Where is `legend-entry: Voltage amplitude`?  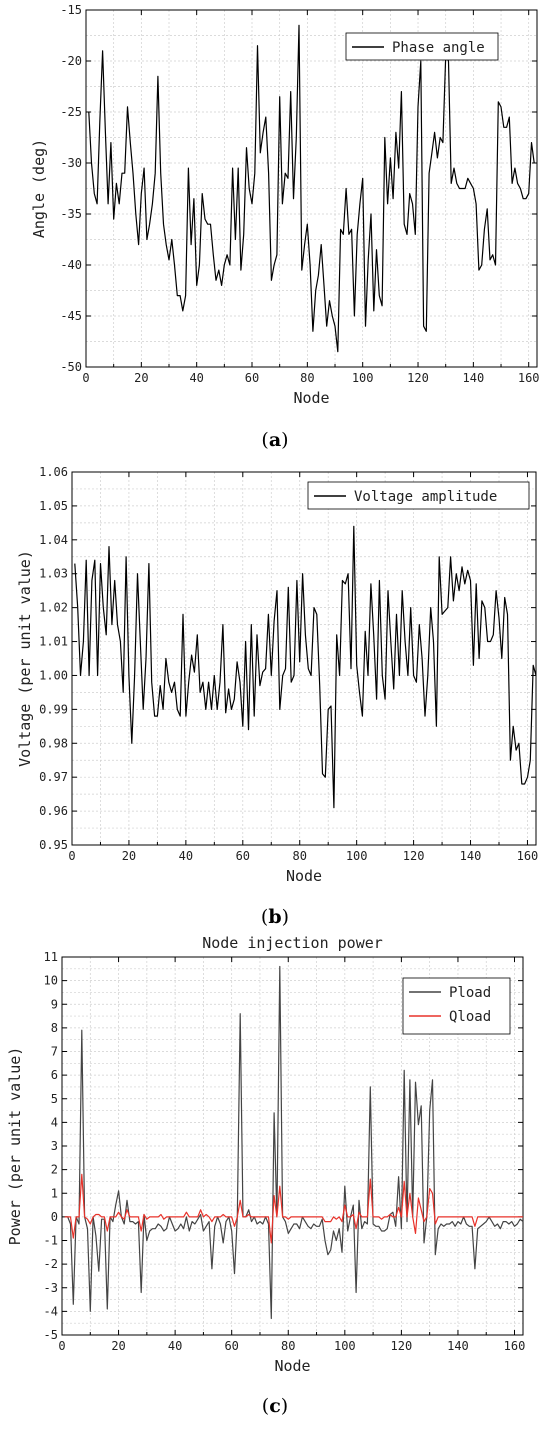
legend-entry: Voltage amplitude is located at coordinates (425, 497).